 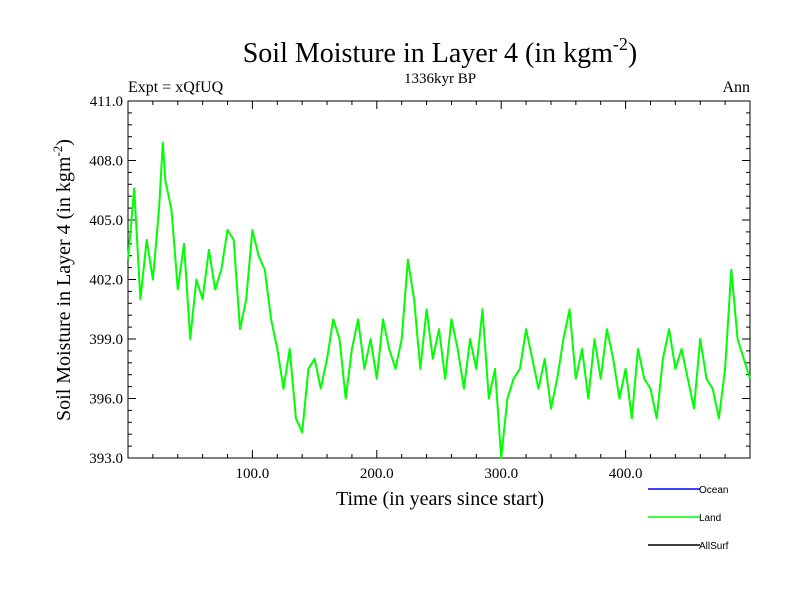 What do you see at coordinates (106, 281) in the screenshot?
I see `y-tick-label: 402.0` at bounding box center [106, 281].